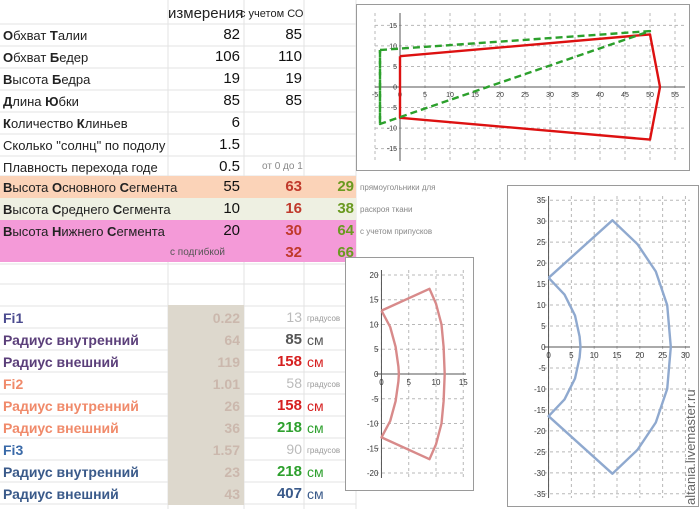  What do you see at coordinates (345, 186) in the screenshot?
I see `segment-value-c: 29` at bounding box center [345, 186].